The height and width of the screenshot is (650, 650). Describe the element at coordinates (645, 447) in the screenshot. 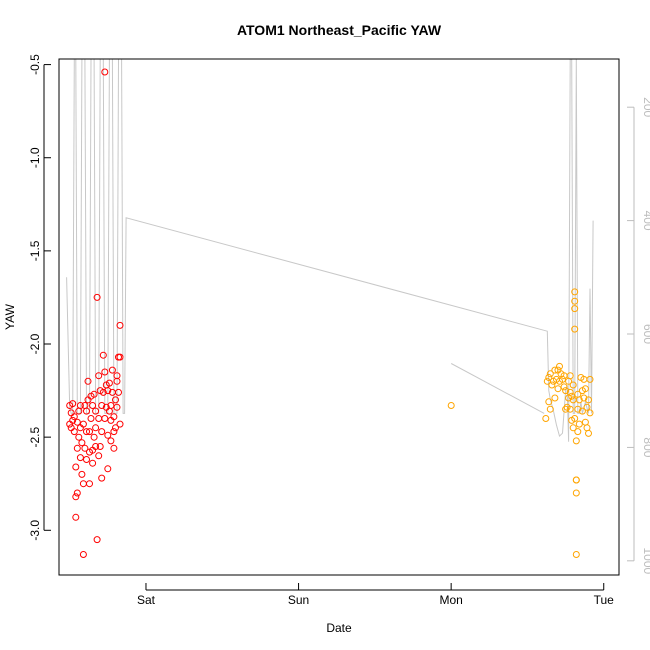

I see `y-right-tick-label: 800` at that location.